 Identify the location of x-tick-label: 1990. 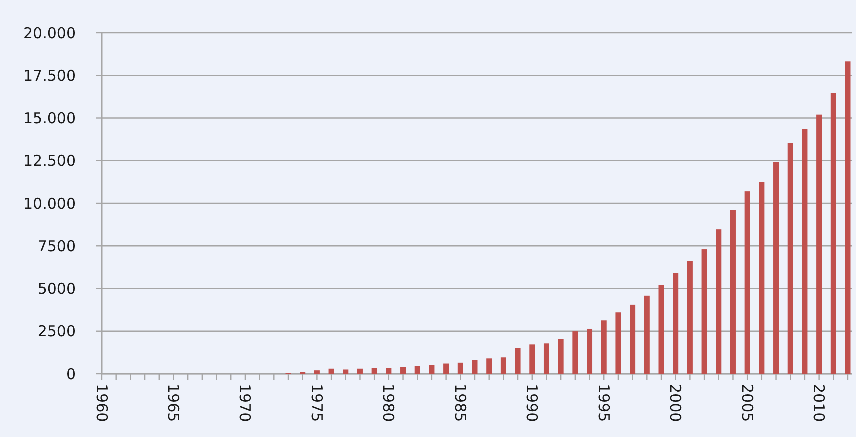
(532, 403).